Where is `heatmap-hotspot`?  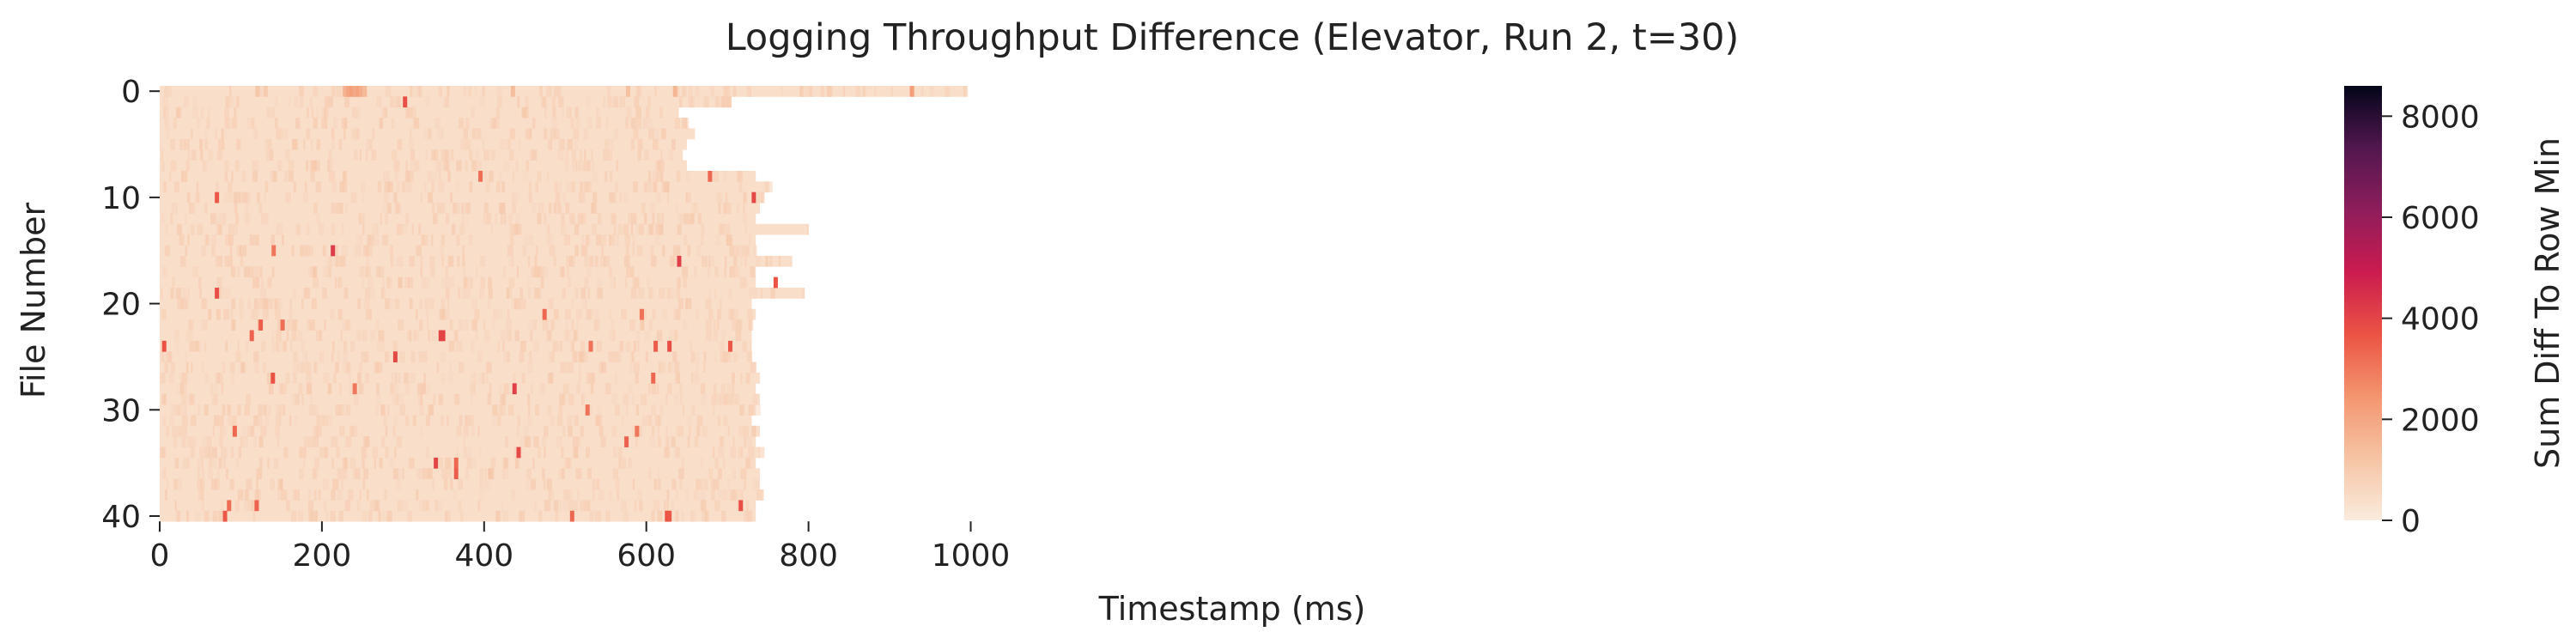
heatmap-hotspot is located at coordinates (257, 506).